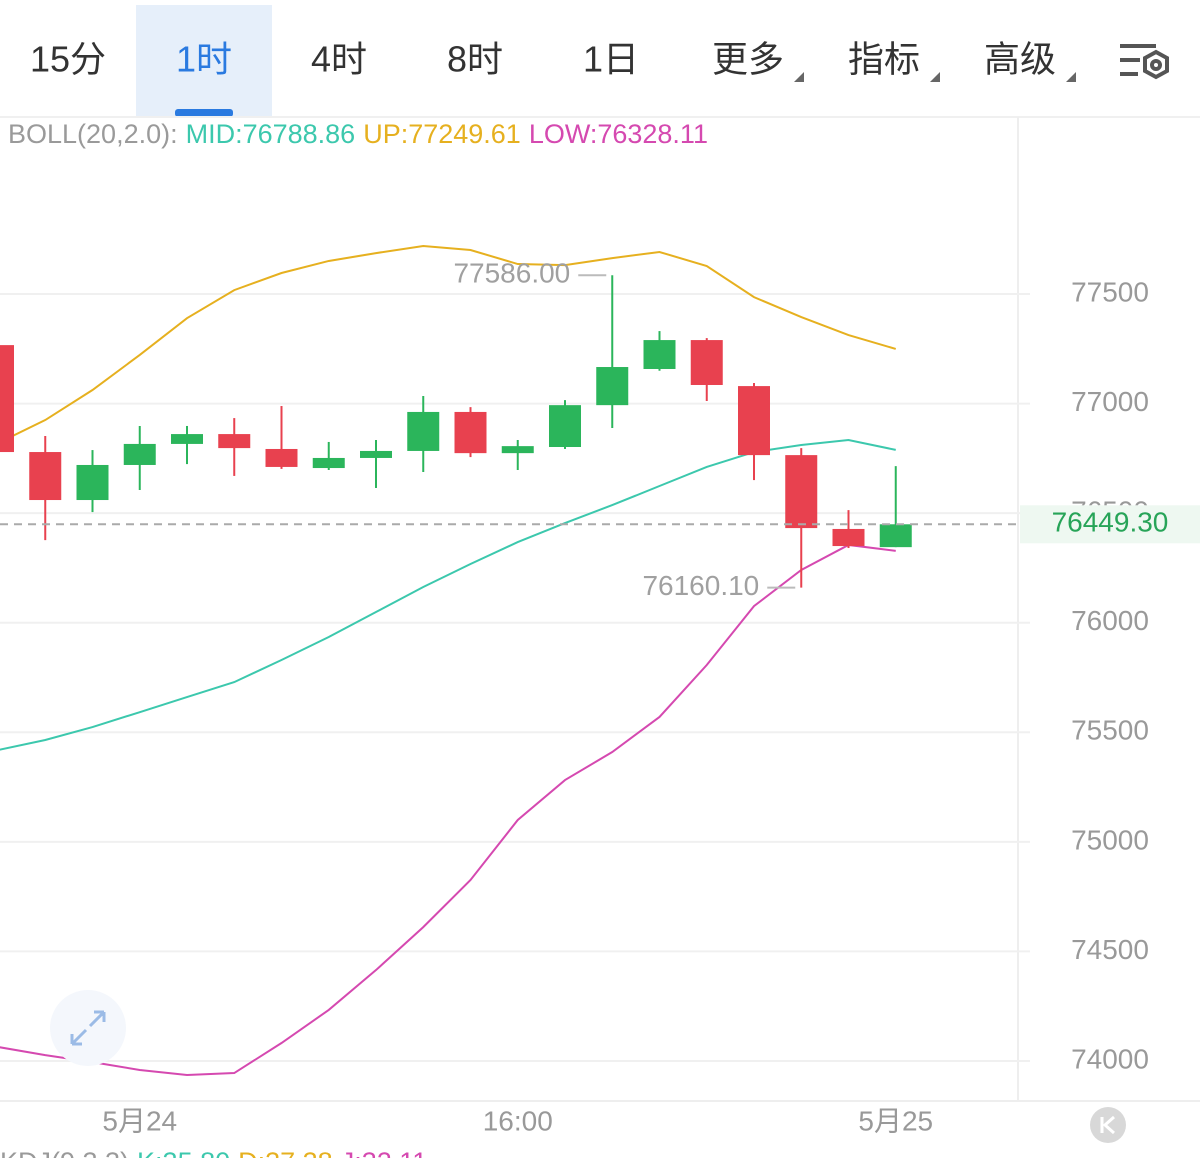 The width and height of the screenshot is (1200, 1158). What do you see at coordinates (553, 61) in the screenshot?
I see `tab-bar: 15分 1时 4时 8时 1日 更多 指标 高级` at bounding box center [553, 61].